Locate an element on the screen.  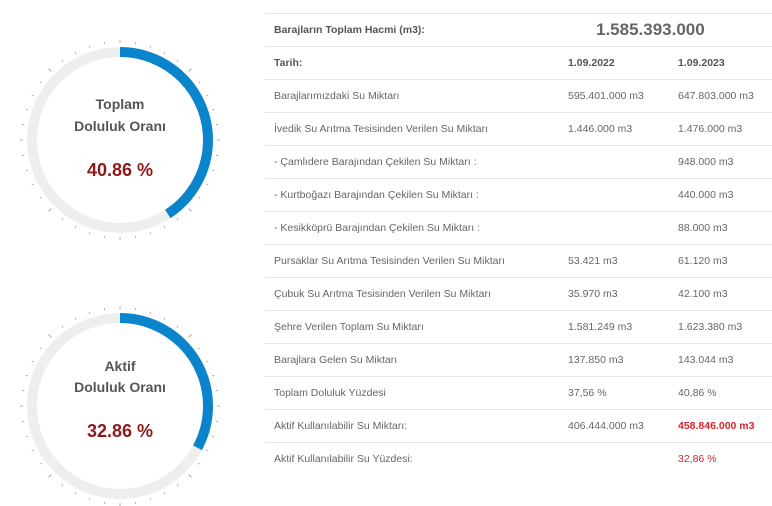
row-value-2022: 137.850 m3 is located at coordinates (614, 360).